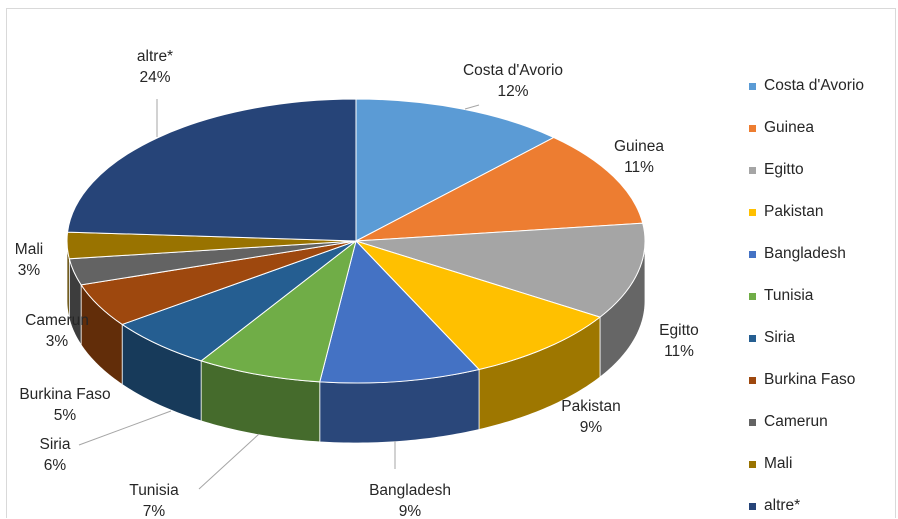  Describe the element at coordinates (752, 212) in the screenshot. I see `legend-swatch-pakistan` at that location.